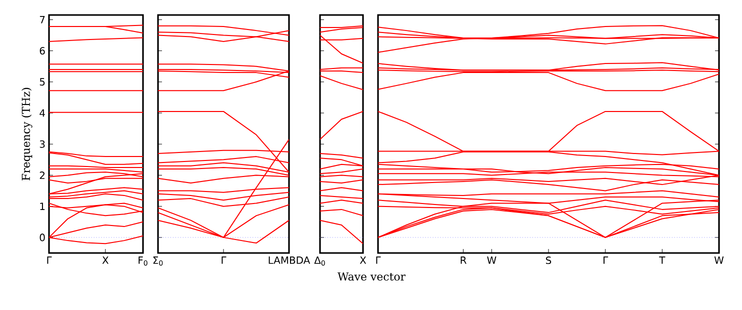 The height and width of the screenshot is (310, 742). Describe the element at coordinates (42, 20) in the screenshot. I see `y-tick-label: 7` at that location.